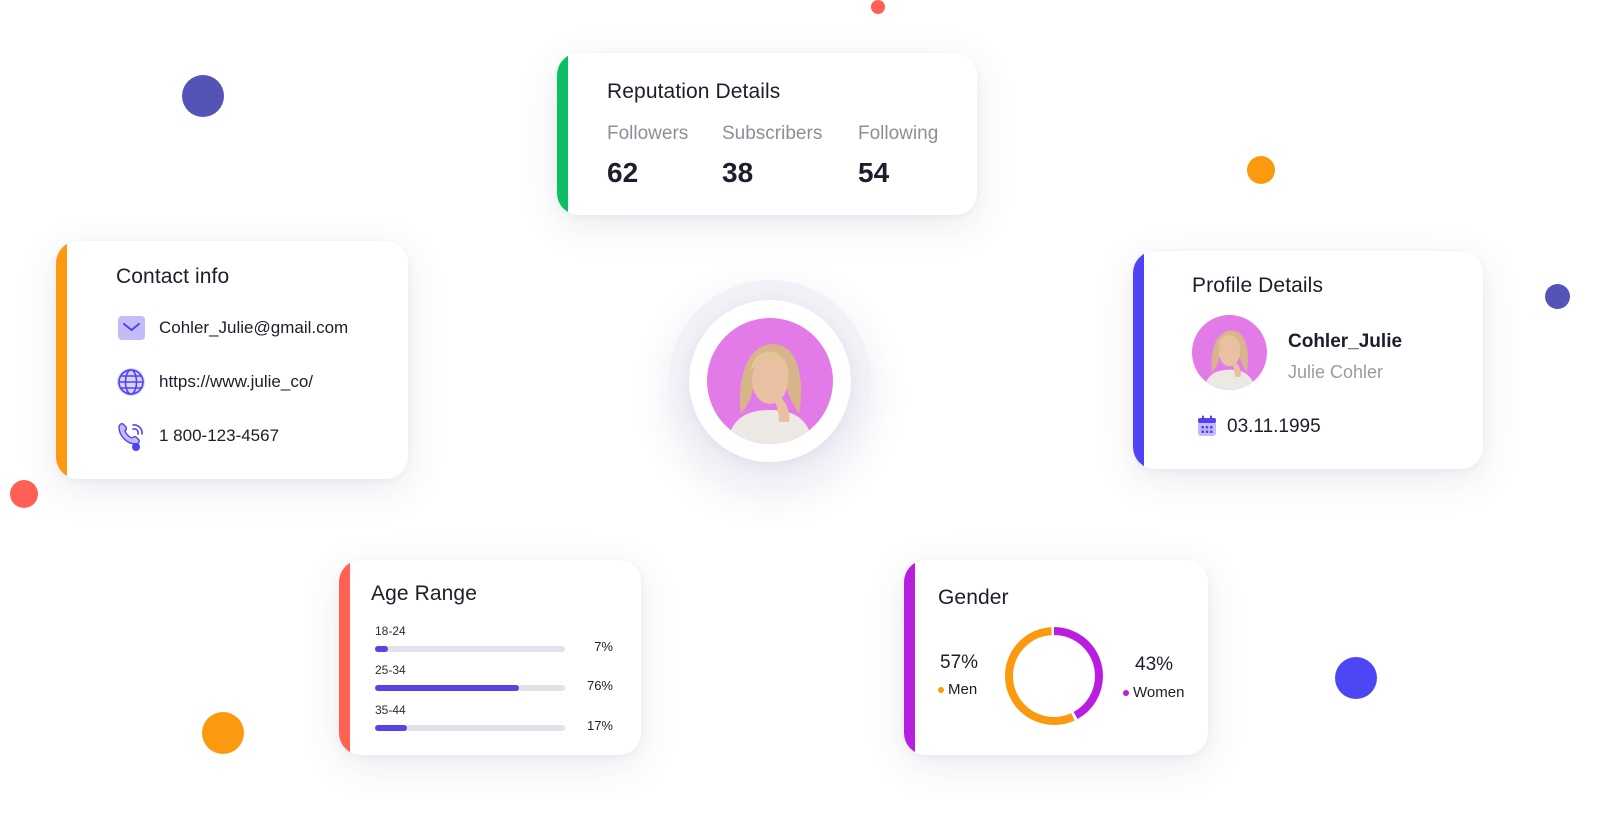 The height and width of the screenshot is (838, 1600). Describe the element at coordinates (490, 657) in the screenshot. I see `age-range-card: Age Range 18-24 7% 25-34 76% 35-44 17%` at that location.